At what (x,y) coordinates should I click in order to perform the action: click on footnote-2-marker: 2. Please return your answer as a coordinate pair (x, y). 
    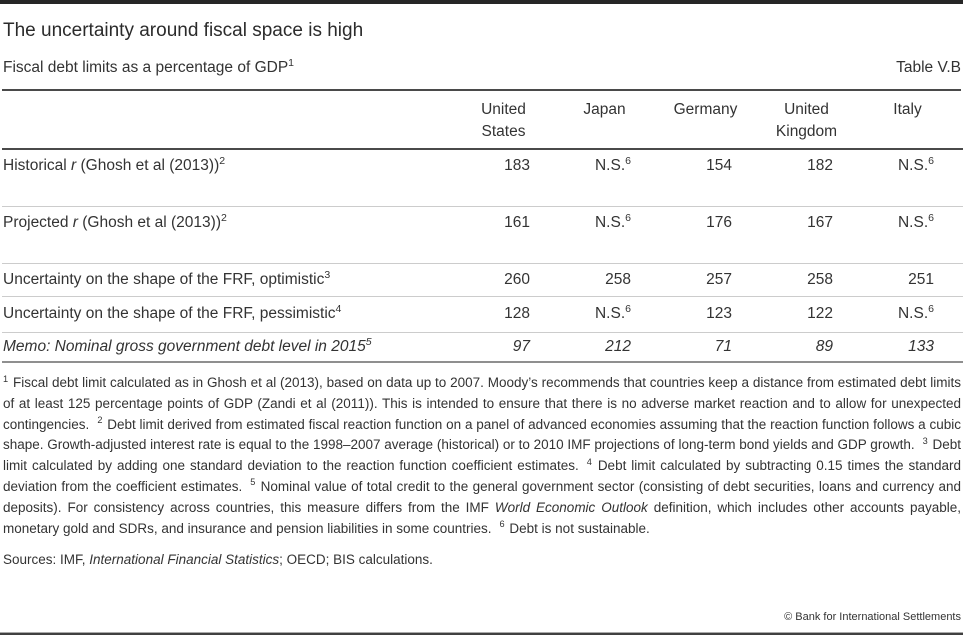
    Looking at the image, I should click on (100, 420).